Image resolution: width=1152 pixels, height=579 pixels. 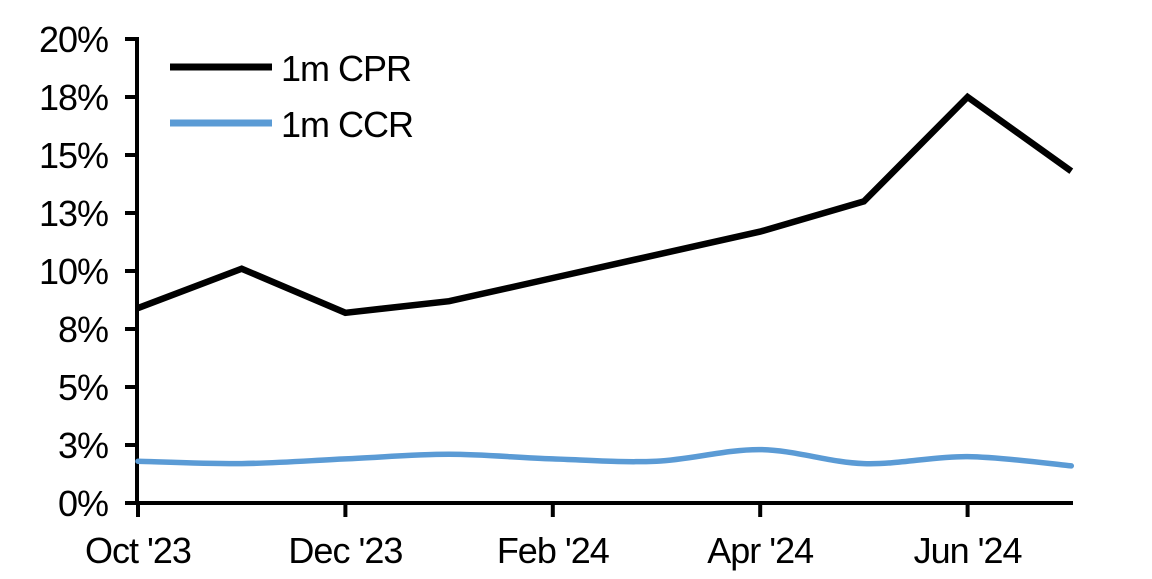 What do you see at coordinates (83, 387) in the screenshot?
I see `y-tick-label: 5%` at bounding box center [83, 387].